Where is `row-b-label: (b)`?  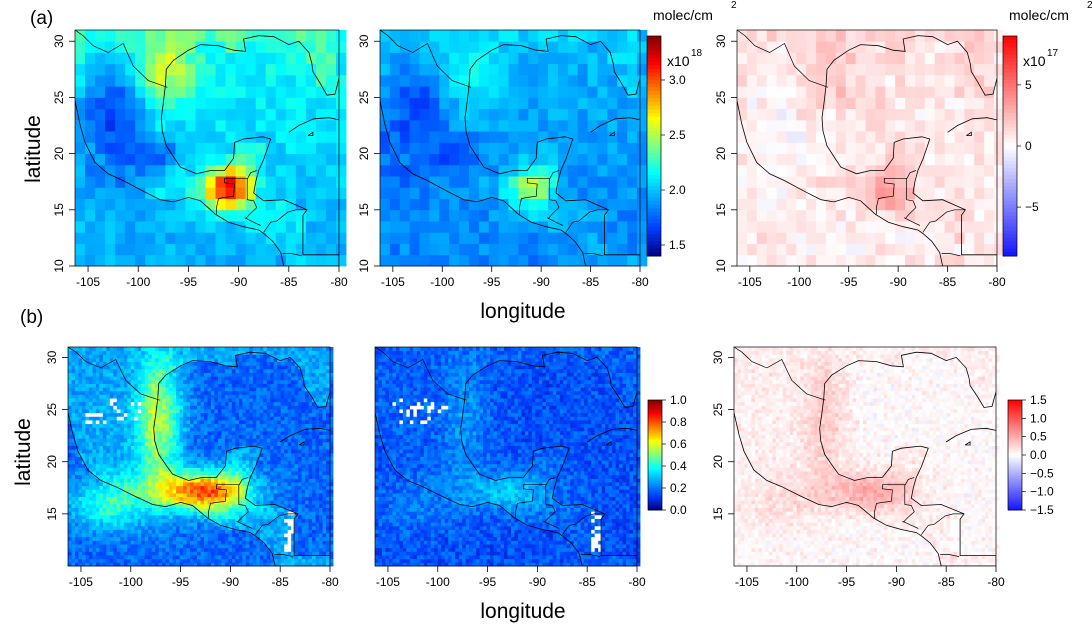
row-b-label: (b) is located at coordinates (31, 317).